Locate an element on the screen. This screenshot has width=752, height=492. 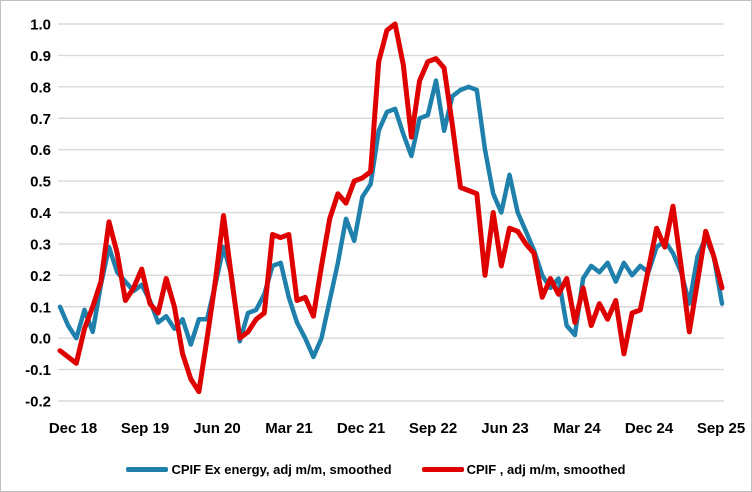
y-axis-label: 1.0 is located at coordinates (40, 25).